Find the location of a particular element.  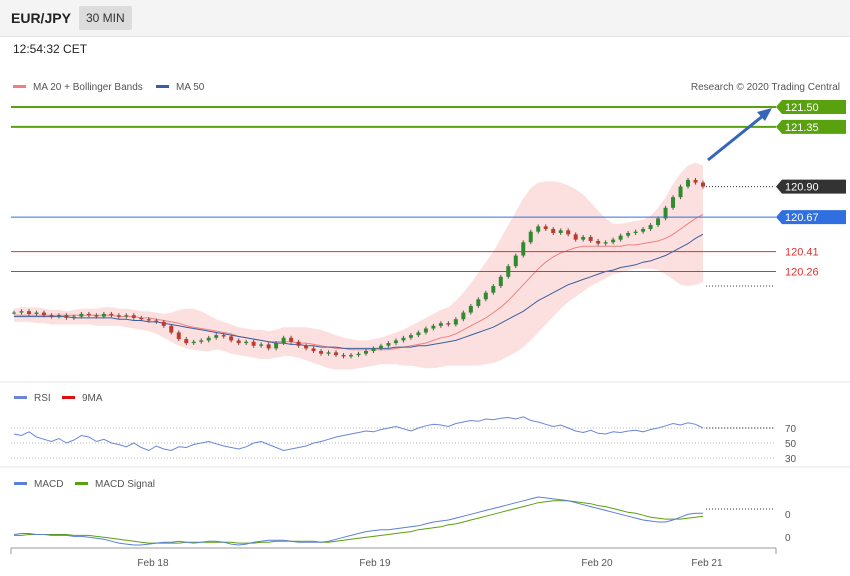

level-label: 120.26 is located at coordinates (802, 272).